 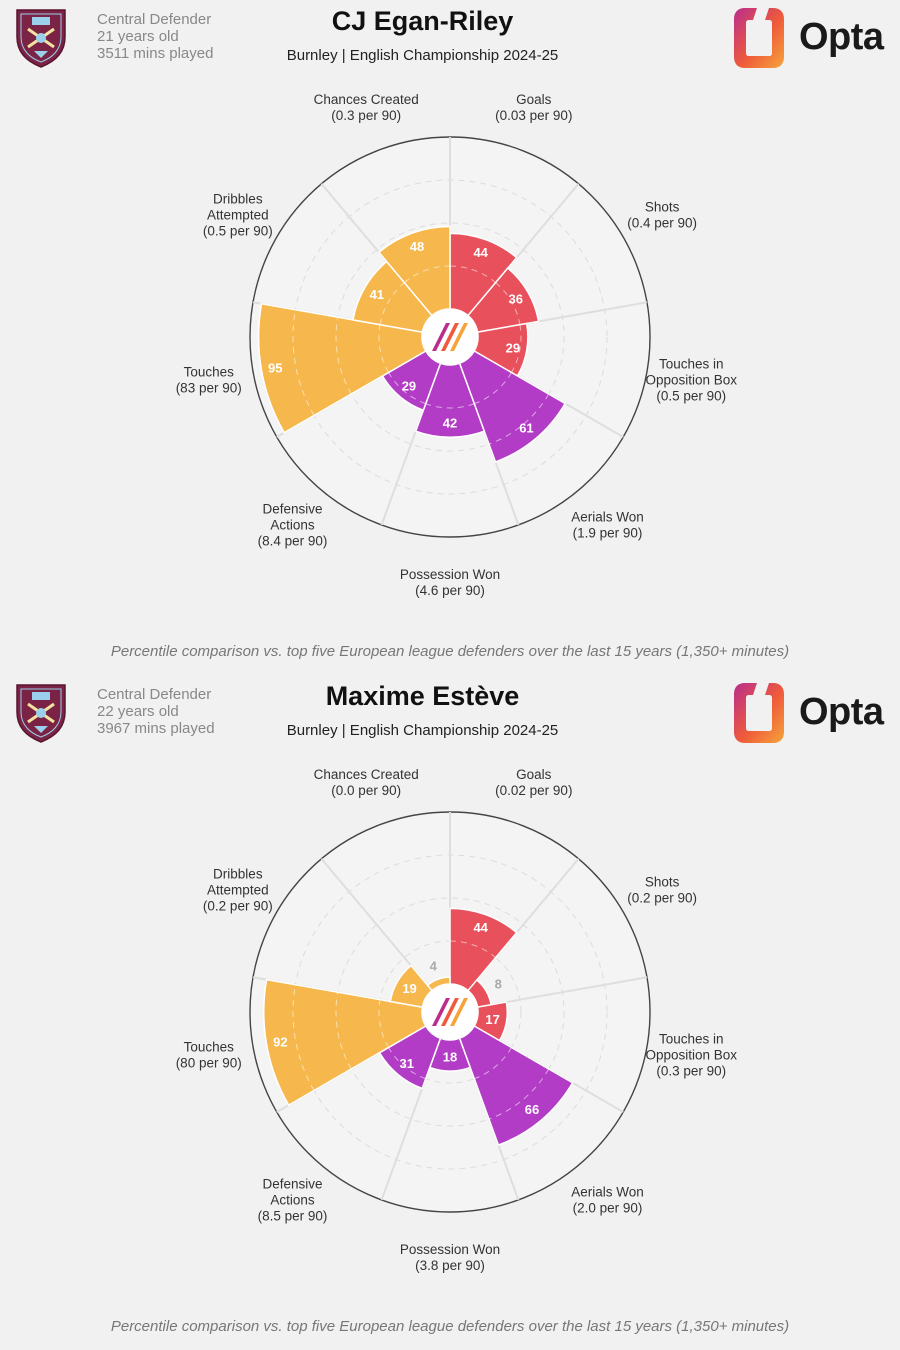 What do you see at coordinates (450, 423) in the screenshot?
I see `radar-value-label: 42` at bounding box center [450, 423].